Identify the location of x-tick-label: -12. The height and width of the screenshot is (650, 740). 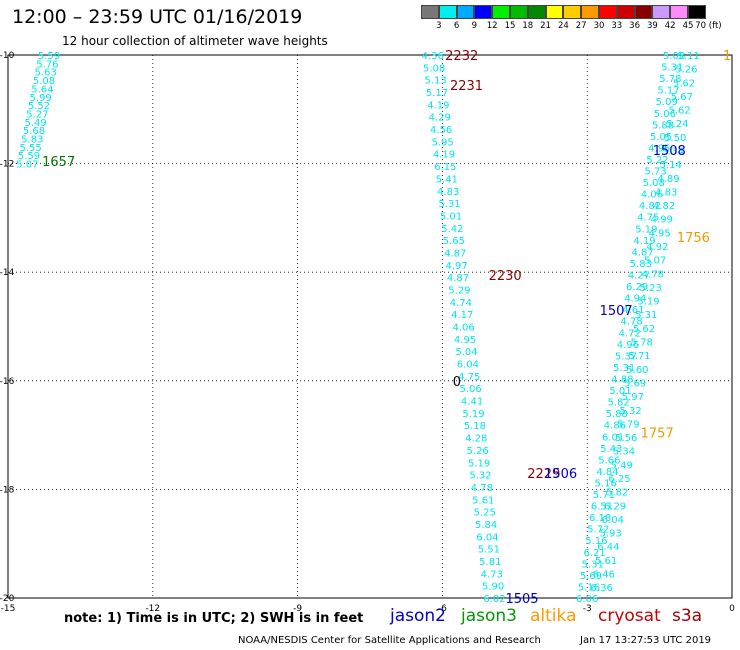
(152, 609).